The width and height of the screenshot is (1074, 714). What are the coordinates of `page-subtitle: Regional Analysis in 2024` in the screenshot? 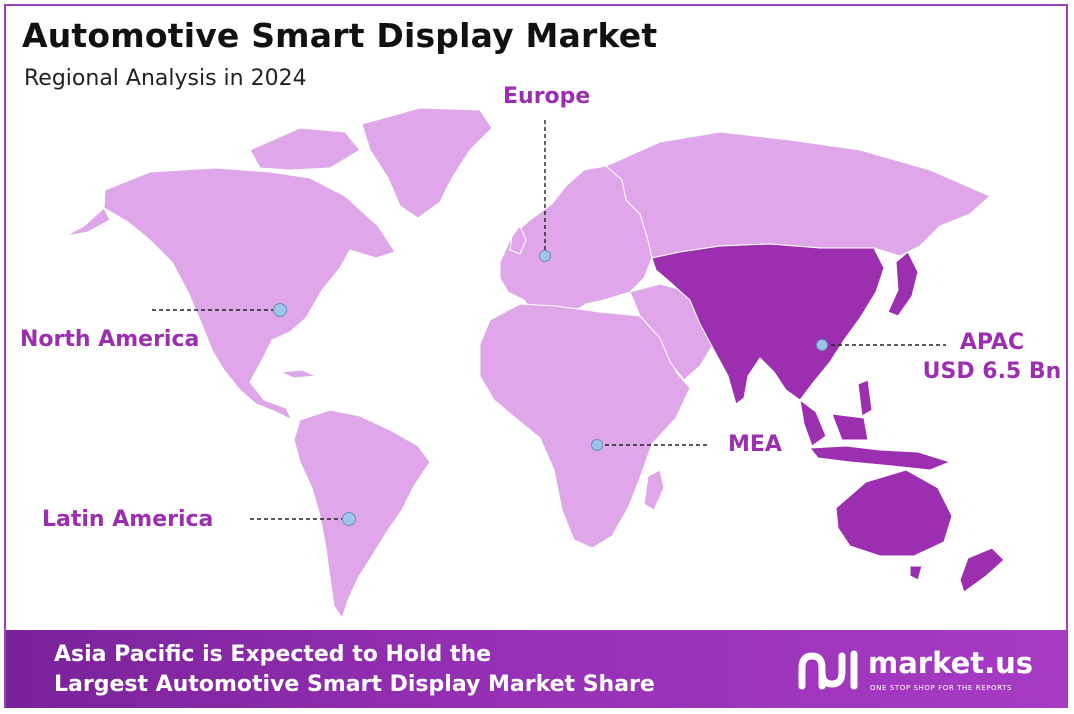 It's located at (165, 78).